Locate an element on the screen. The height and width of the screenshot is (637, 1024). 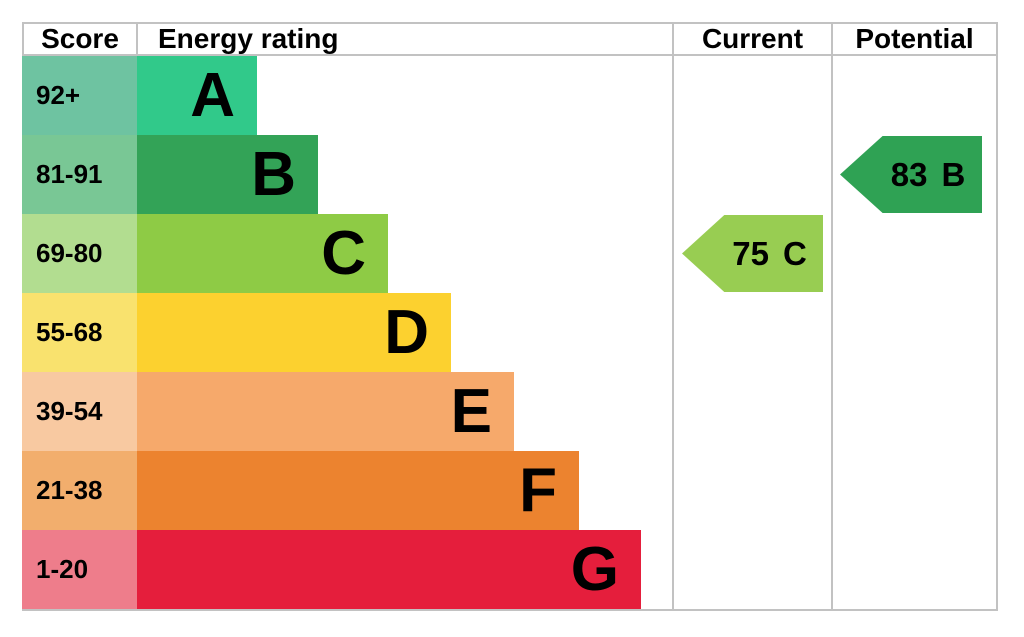
potential-rating-value: 83 is located at coordinates (909, 174).